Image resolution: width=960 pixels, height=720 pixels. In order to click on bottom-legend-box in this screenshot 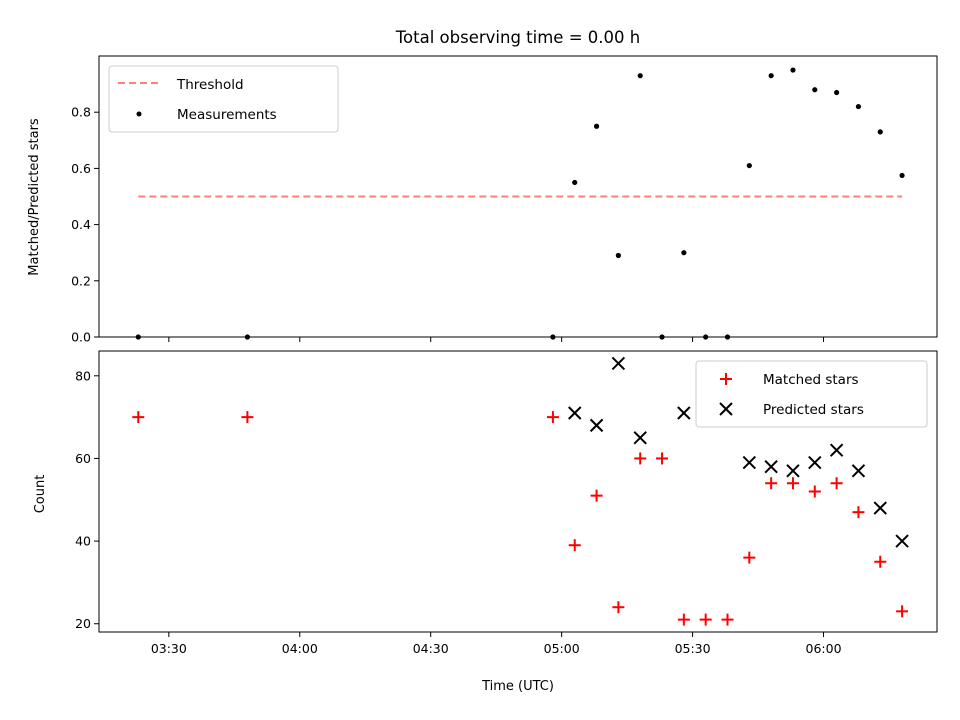, I will do `click(811, 394)`.